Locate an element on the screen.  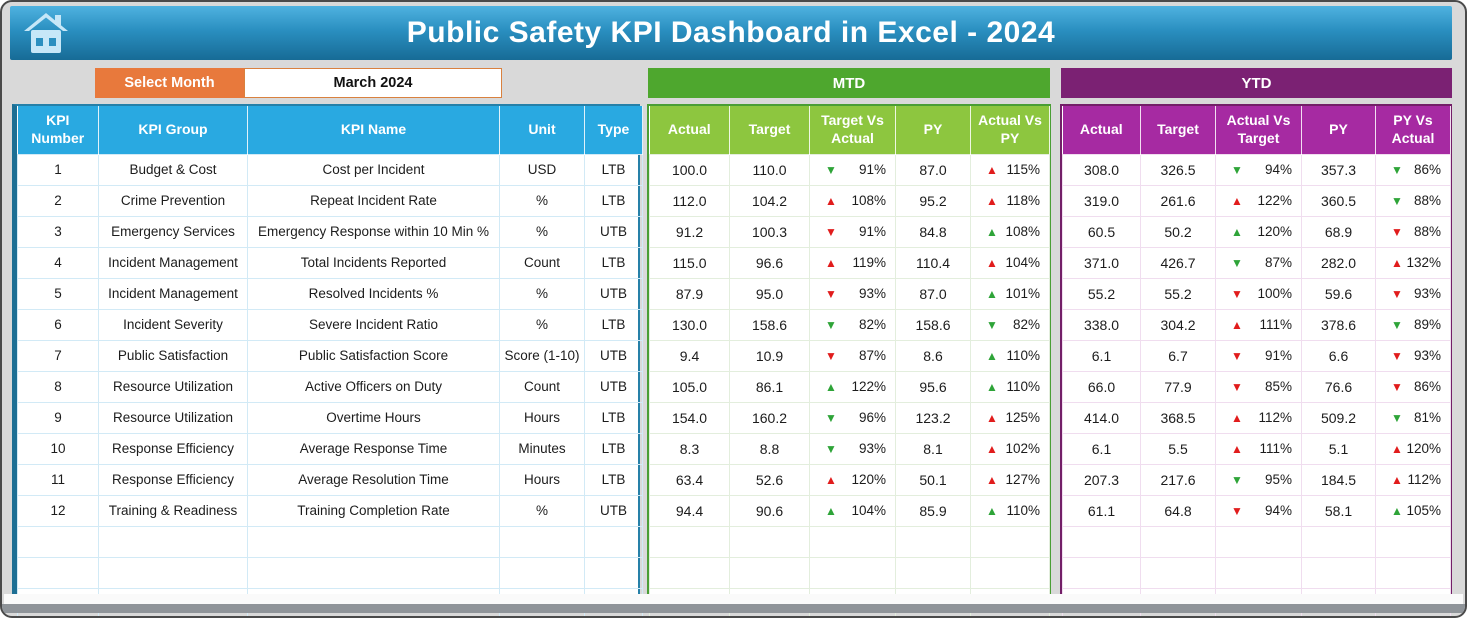
trend-value: 94% is located at coordinates (1278, 169).